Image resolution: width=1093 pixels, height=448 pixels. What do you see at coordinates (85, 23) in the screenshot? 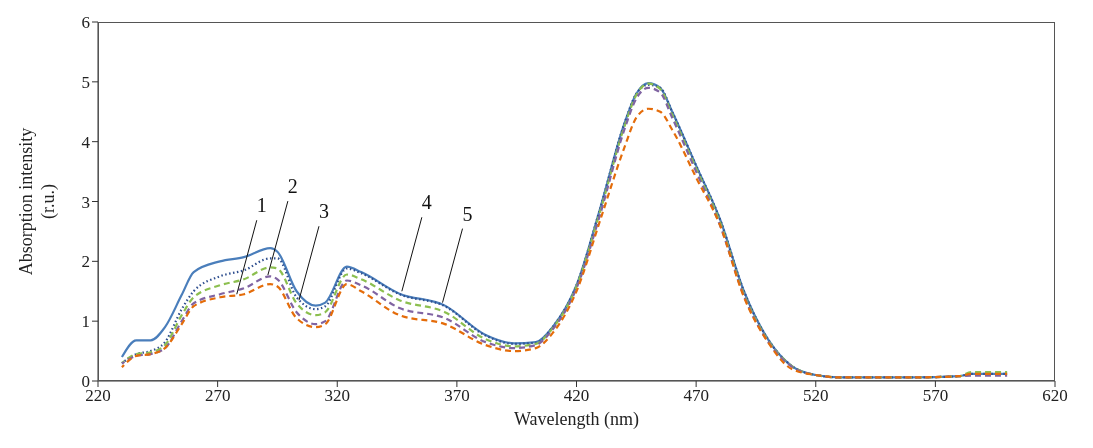
I see `y-tick-label: 6` at bounding box center [85, 23].